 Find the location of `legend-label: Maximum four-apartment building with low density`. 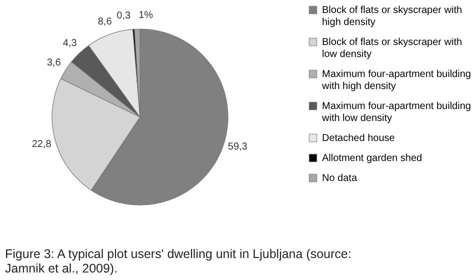

legend-label: Maximum four-apartment building with low density is located at coordinates (396, 112).